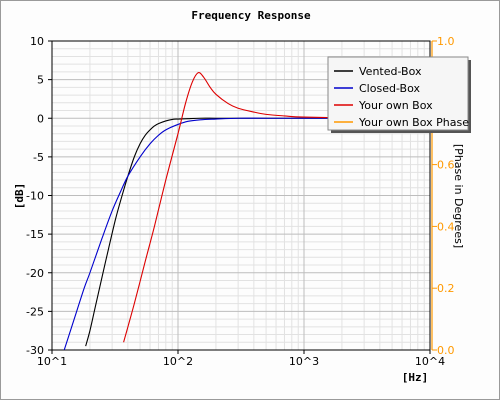 The height and width of the screenshot is (404, 500). Describe the element at coordinates (446, 350) in the screenshot. I see `right-tick-label: 0.0` at that location.